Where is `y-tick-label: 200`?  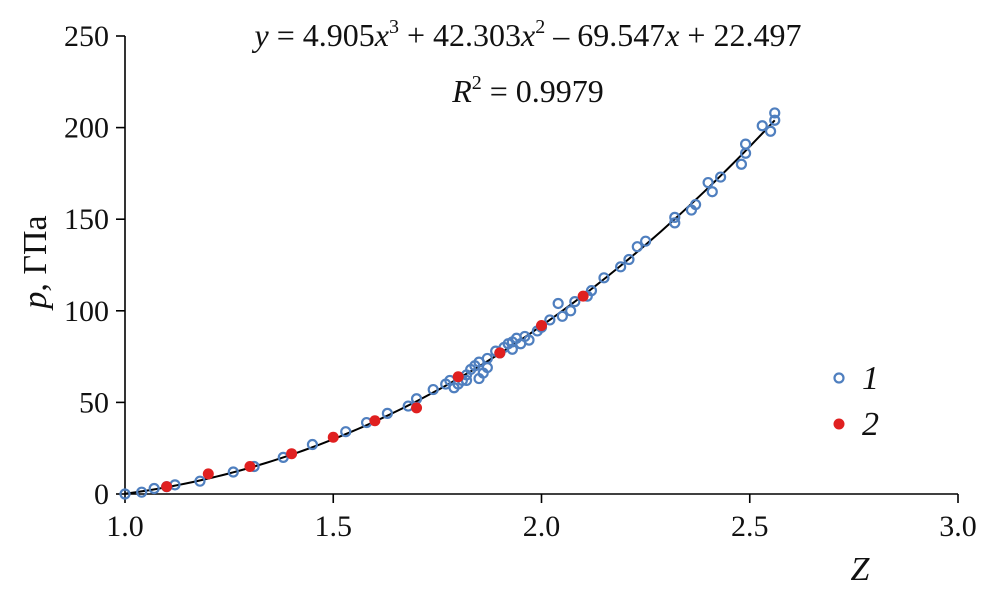 y-tick-label: 200 is located at coordinates (86, 128).